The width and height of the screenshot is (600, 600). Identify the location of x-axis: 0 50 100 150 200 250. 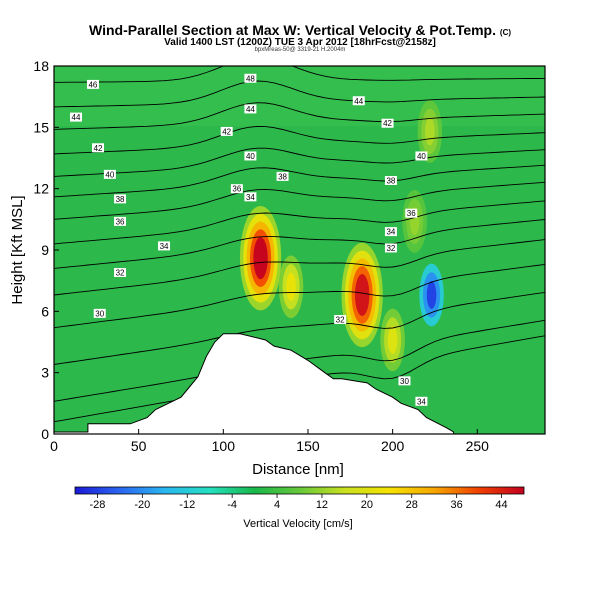
(269, 441).